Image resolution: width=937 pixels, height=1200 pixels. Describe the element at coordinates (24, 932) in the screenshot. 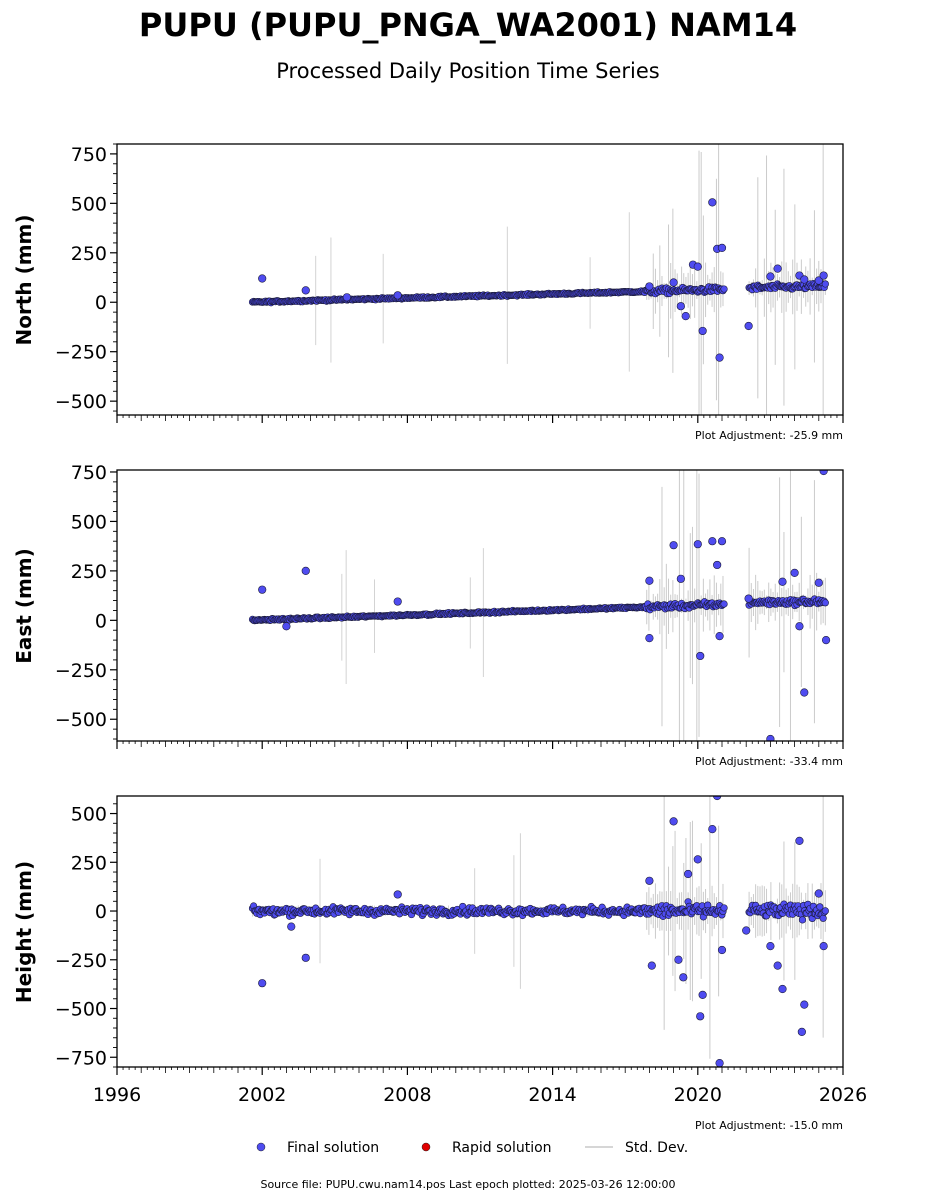

I see `height-axis-label: Height (mm)` at that location.